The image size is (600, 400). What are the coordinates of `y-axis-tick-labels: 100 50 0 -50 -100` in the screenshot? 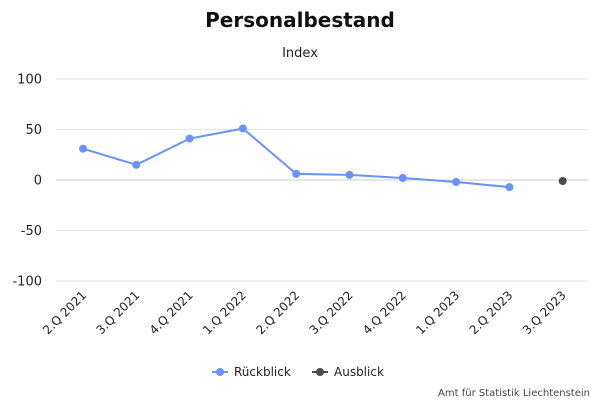 It's located at (27, 181).